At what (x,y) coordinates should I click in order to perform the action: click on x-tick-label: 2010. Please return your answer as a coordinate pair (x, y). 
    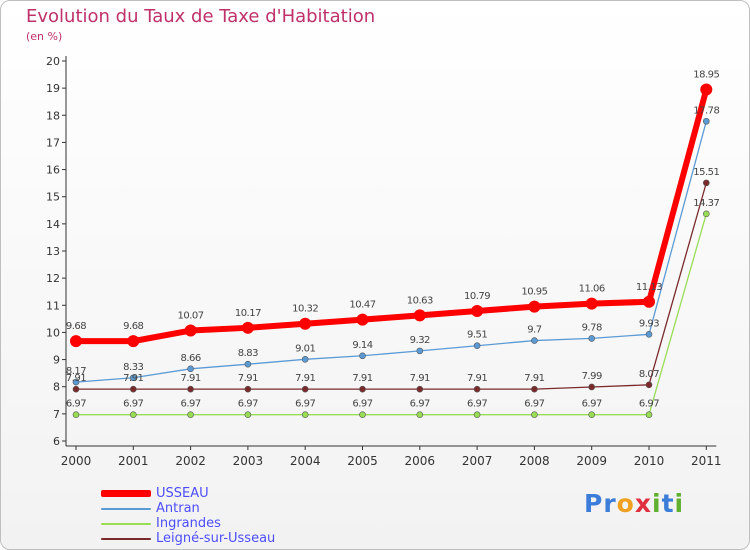
    Looking at the image, I should click on (649, 461).